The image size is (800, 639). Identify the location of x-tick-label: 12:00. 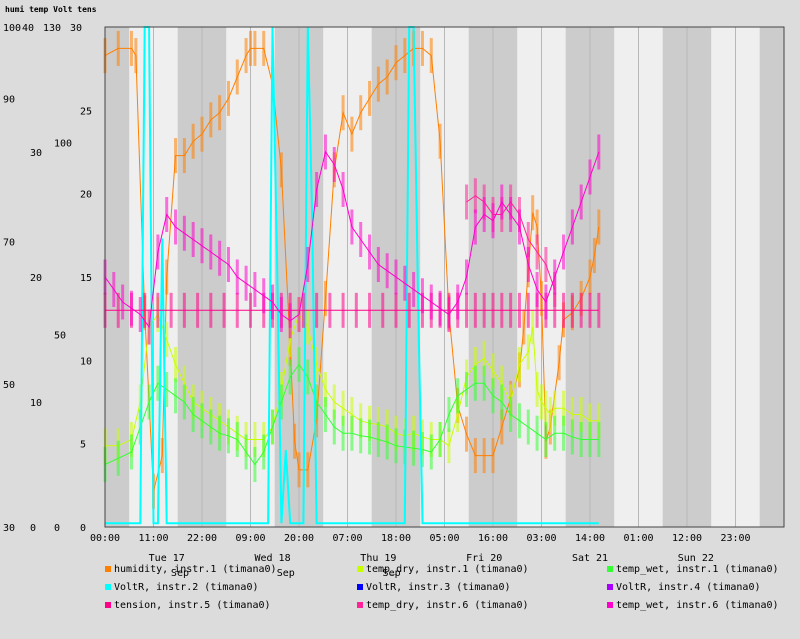
(687, 538).